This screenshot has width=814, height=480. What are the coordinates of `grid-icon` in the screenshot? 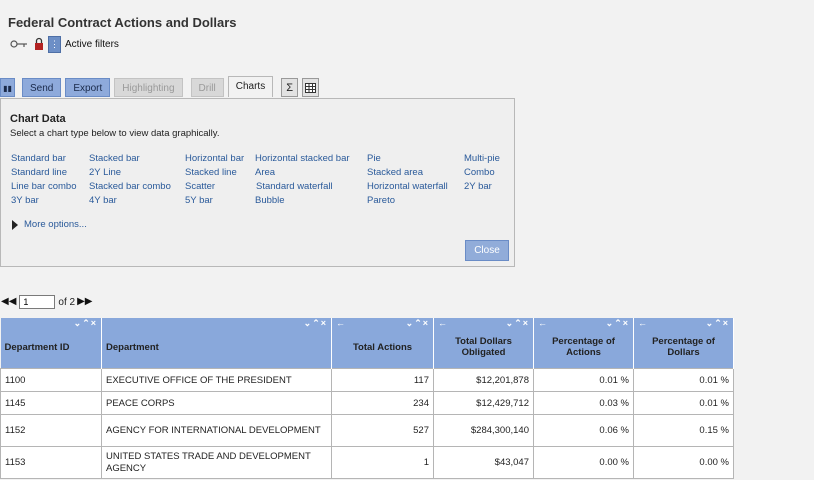 It's located at (311, 87).